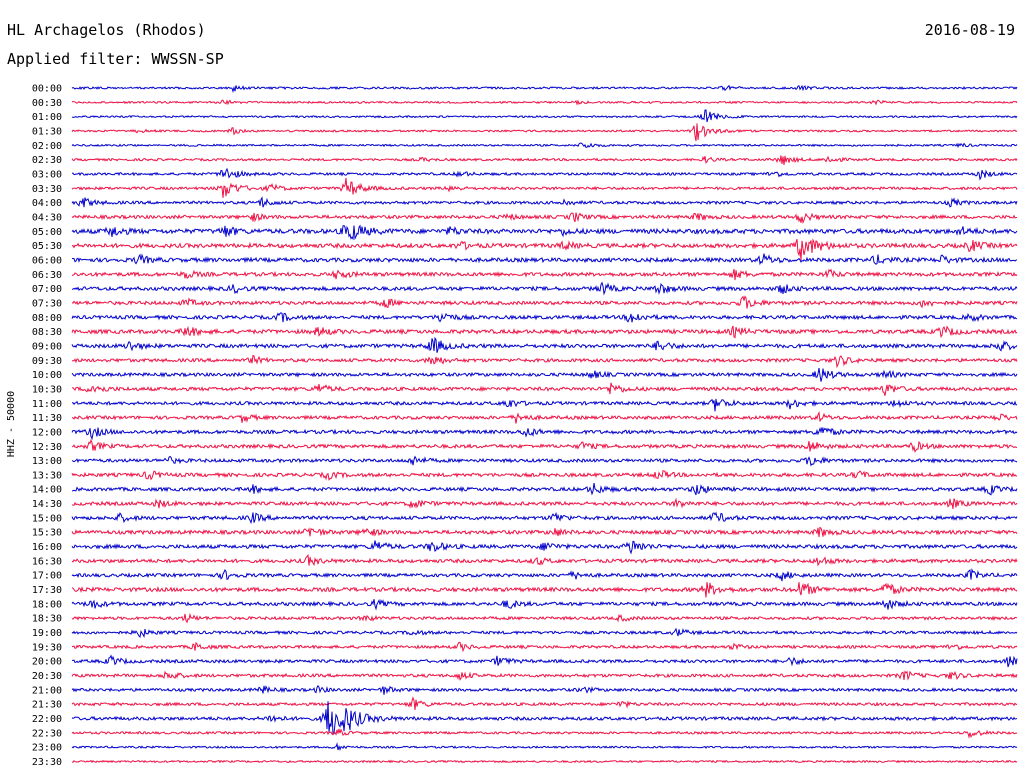 The width and height of the screenshot is (1024, 780). I want to click on time-tick-label: 14:00, so click(47, 490).